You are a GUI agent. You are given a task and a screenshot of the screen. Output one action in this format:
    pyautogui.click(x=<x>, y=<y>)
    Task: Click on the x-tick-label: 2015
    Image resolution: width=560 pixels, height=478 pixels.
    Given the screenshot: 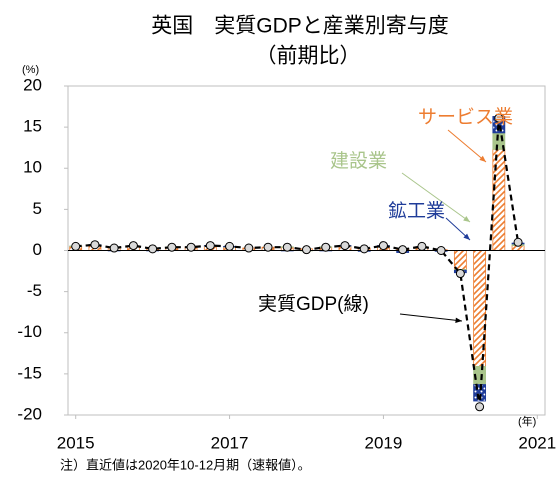 What is the action you would take?
    pyautogui.click(x=76, y=442)
    